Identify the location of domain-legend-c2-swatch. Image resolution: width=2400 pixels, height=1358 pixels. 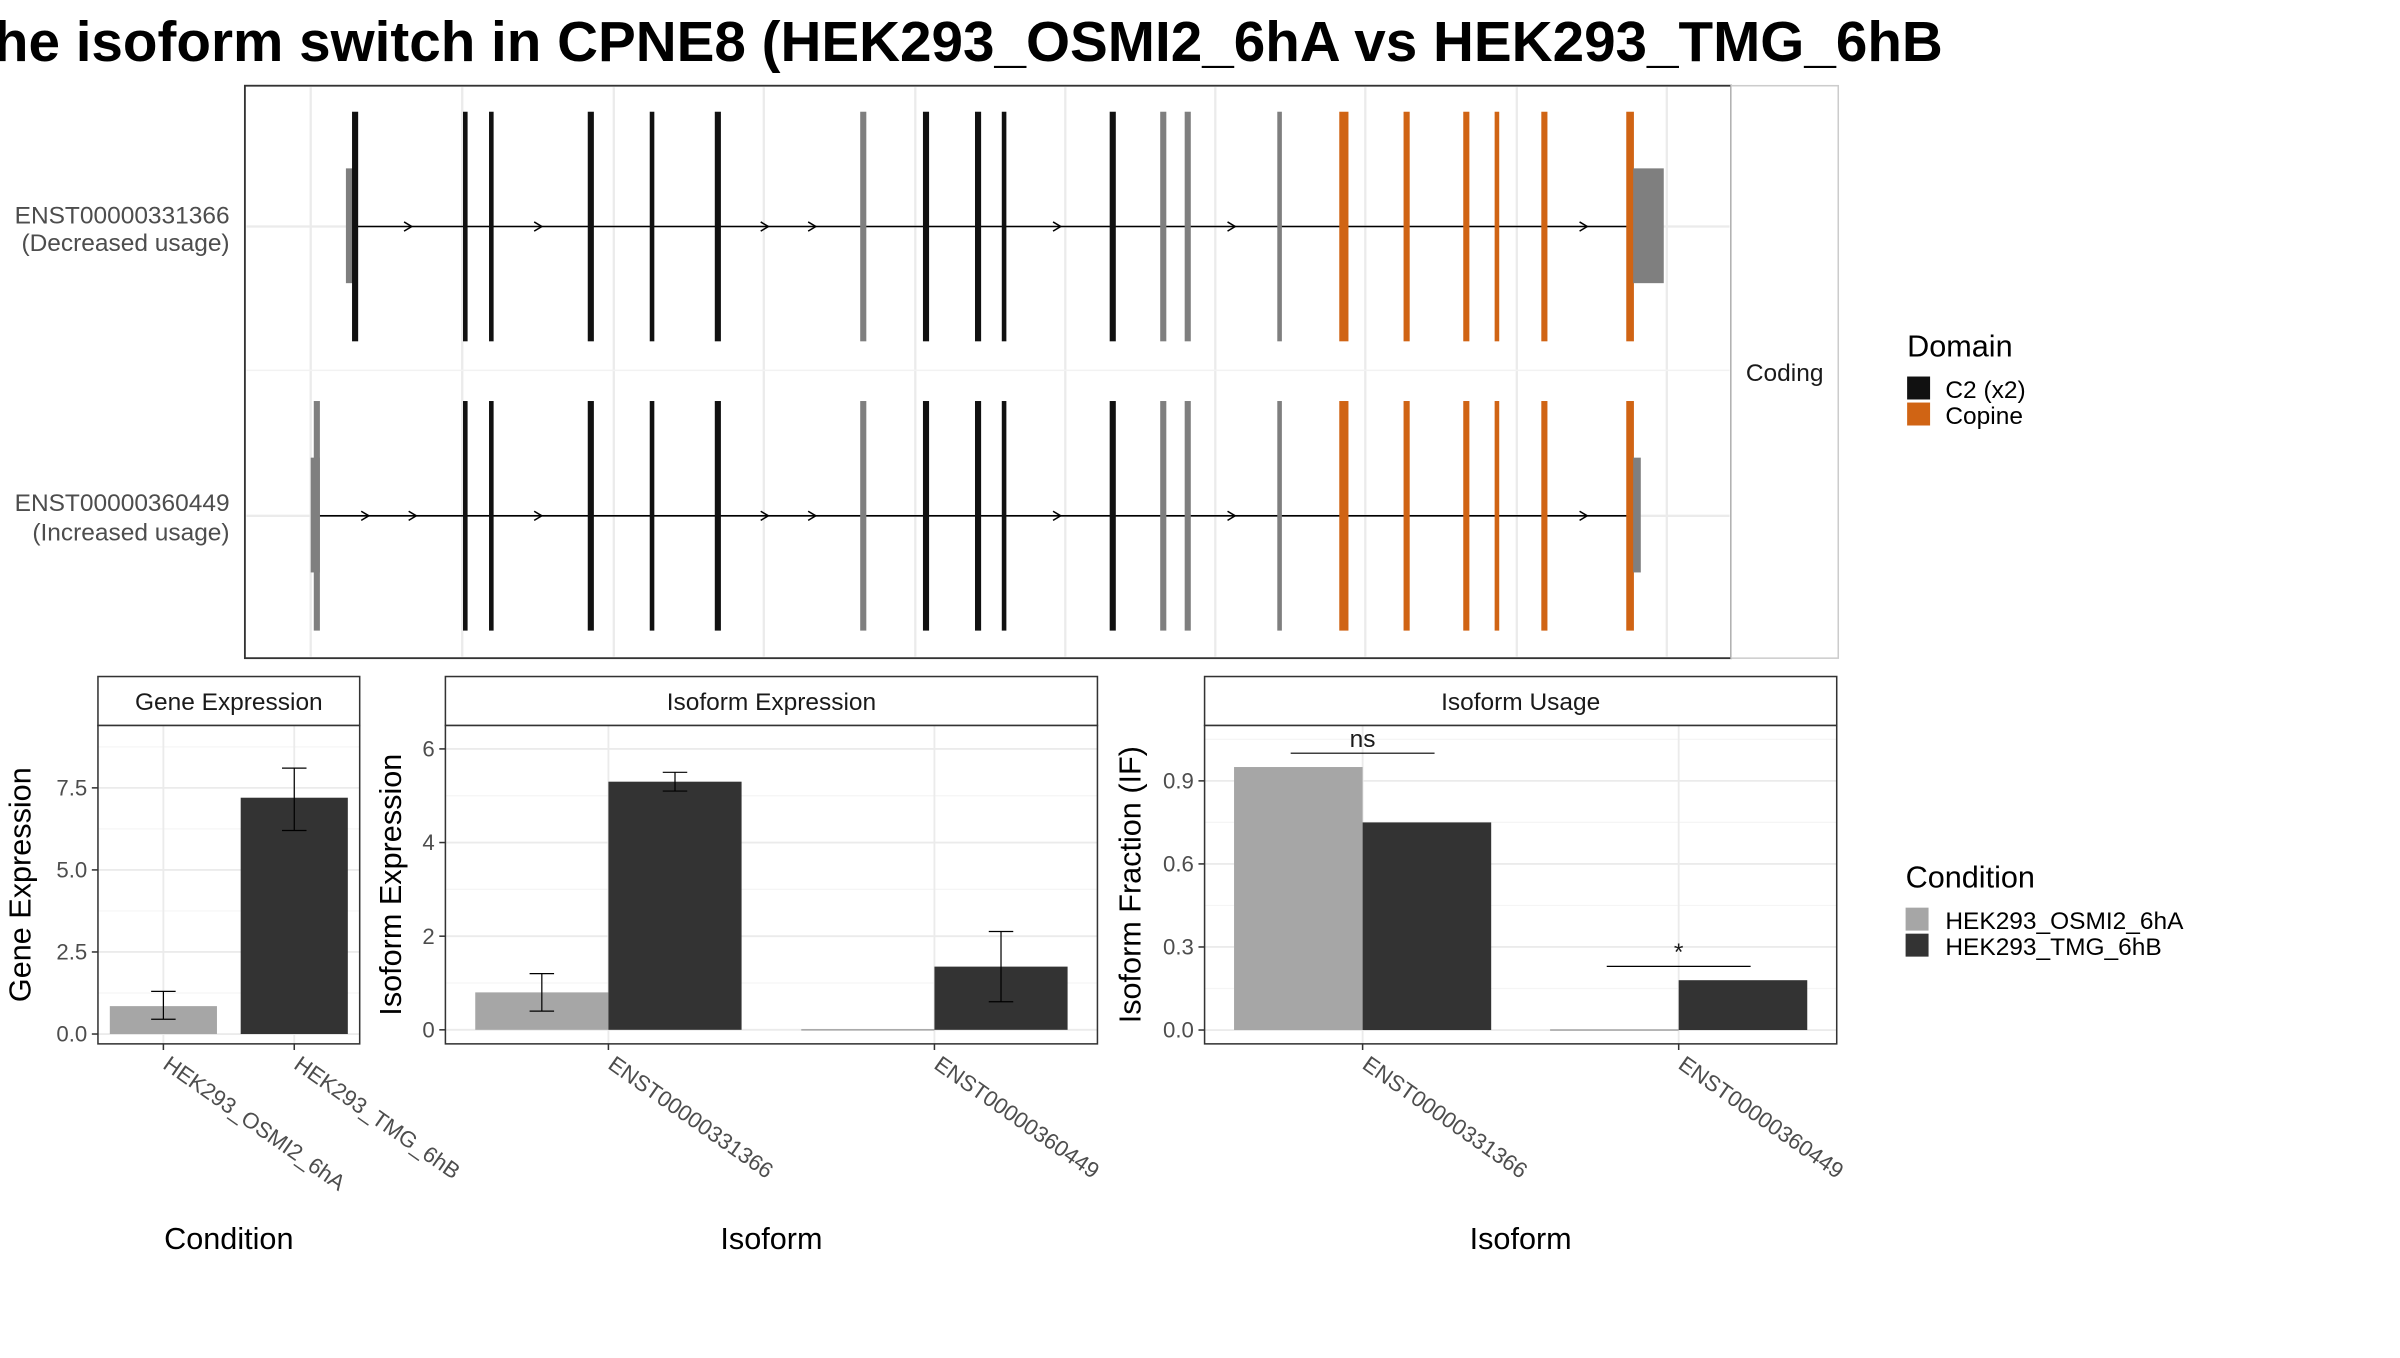
(1919, 388).